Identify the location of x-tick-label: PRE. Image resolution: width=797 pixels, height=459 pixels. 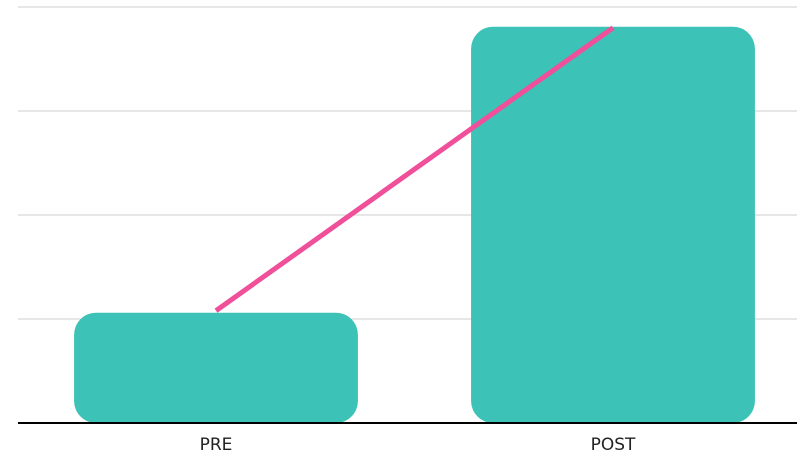
(216, 445).